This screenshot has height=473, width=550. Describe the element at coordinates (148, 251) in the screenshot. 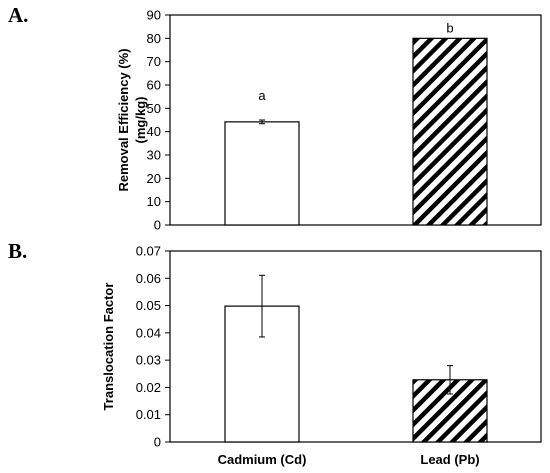

I see `y-tick-label: 0.07` at that location.